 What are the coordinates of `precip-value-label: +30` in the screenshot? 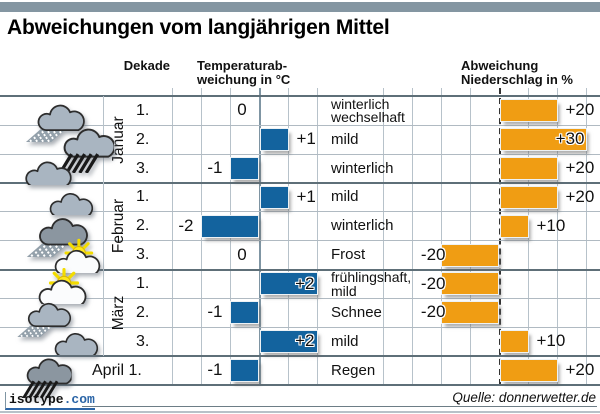 It's located at (570, 139).